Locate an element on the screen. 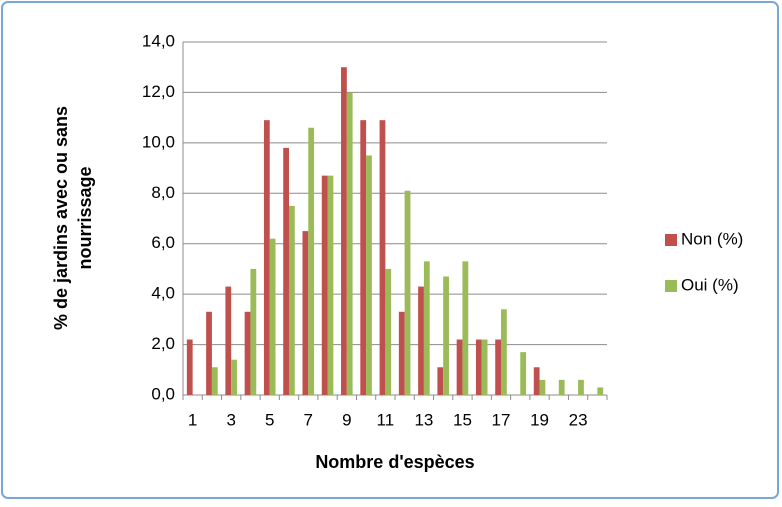 The width and height of the screenshot is (782, 507). y-tick-label: 12,0 is located at coordinates (158, 91).